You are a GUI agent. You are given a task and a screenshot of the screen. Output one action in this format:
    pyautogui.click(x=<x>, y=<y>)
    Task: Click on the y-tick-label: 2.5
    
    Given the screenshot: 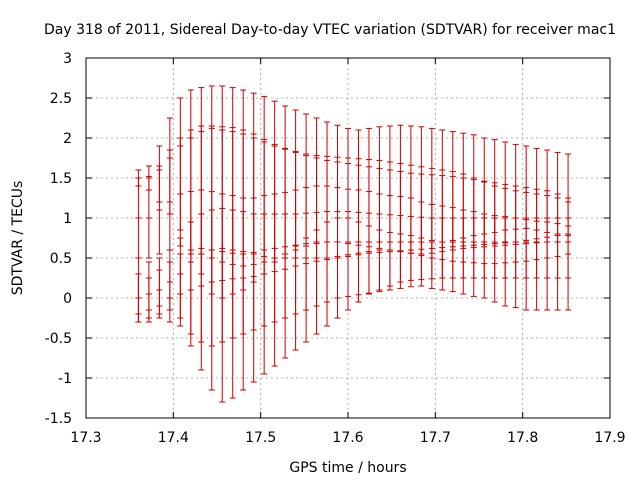 What is the action you would take?
    pyautogui.click(x=61, y=99)
    